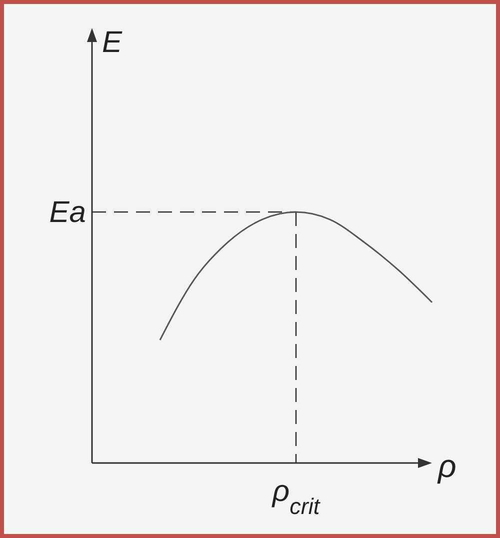  What do you see at coordinates (112, 42) in the screenshot?
I see `text: E` at bounding box center [112, 42].